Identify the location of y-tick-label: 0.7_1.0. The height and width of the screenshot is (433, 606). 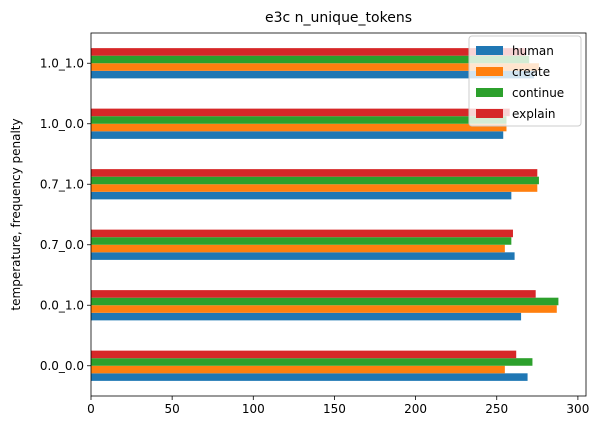
(62, 184).